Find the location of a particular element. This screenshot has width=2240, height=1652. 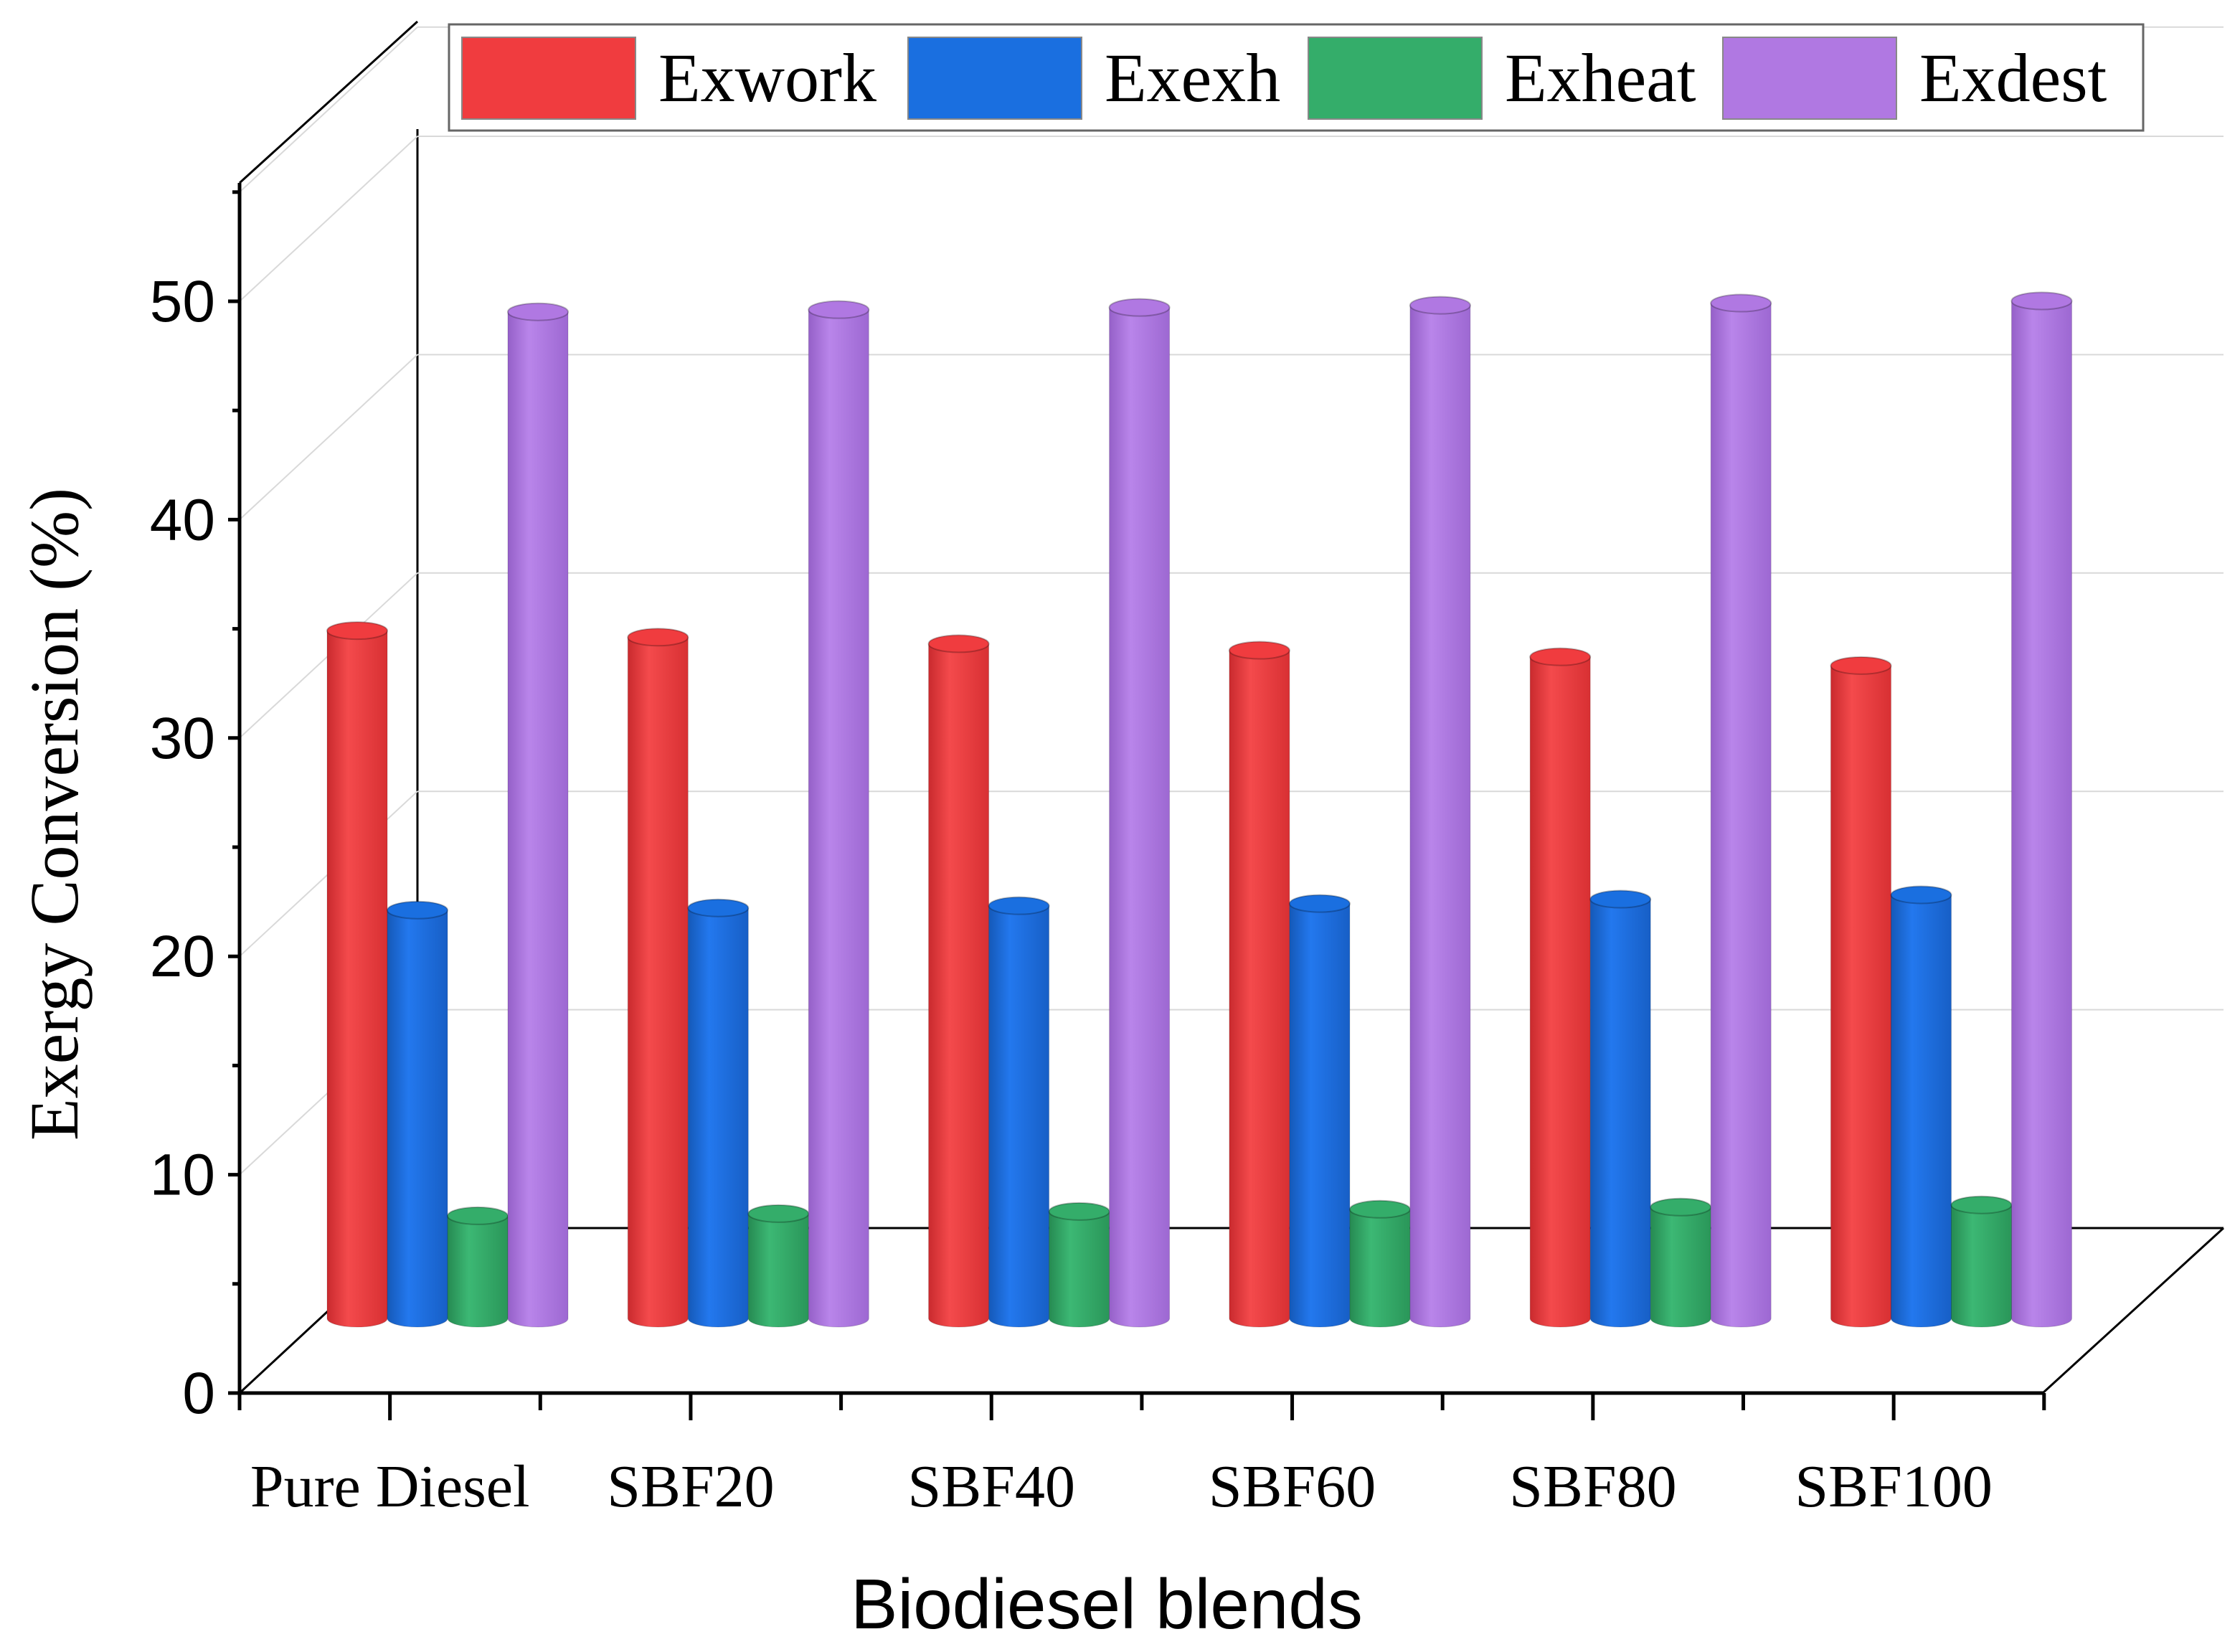

legend-label-exdest: Exdest is located at coordinates (2013, 77).